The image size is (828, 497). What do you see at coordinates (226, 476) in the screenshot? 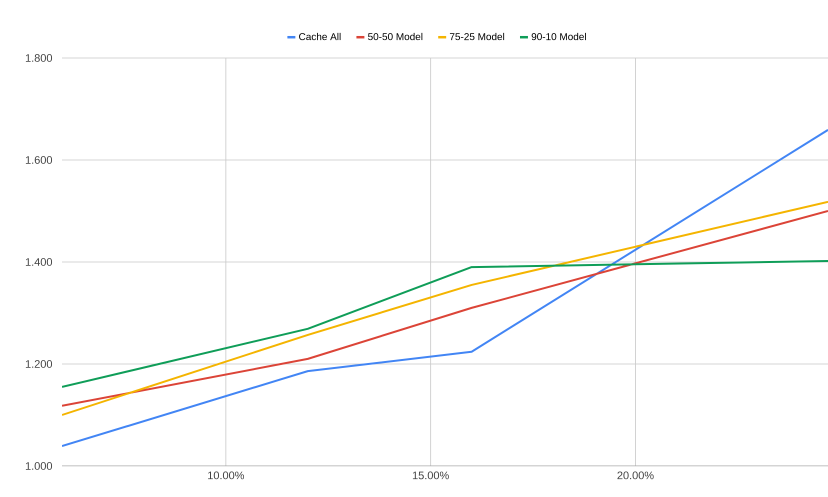
I see `x-tick-label: 10.00%` at bounding box center [226, 476].